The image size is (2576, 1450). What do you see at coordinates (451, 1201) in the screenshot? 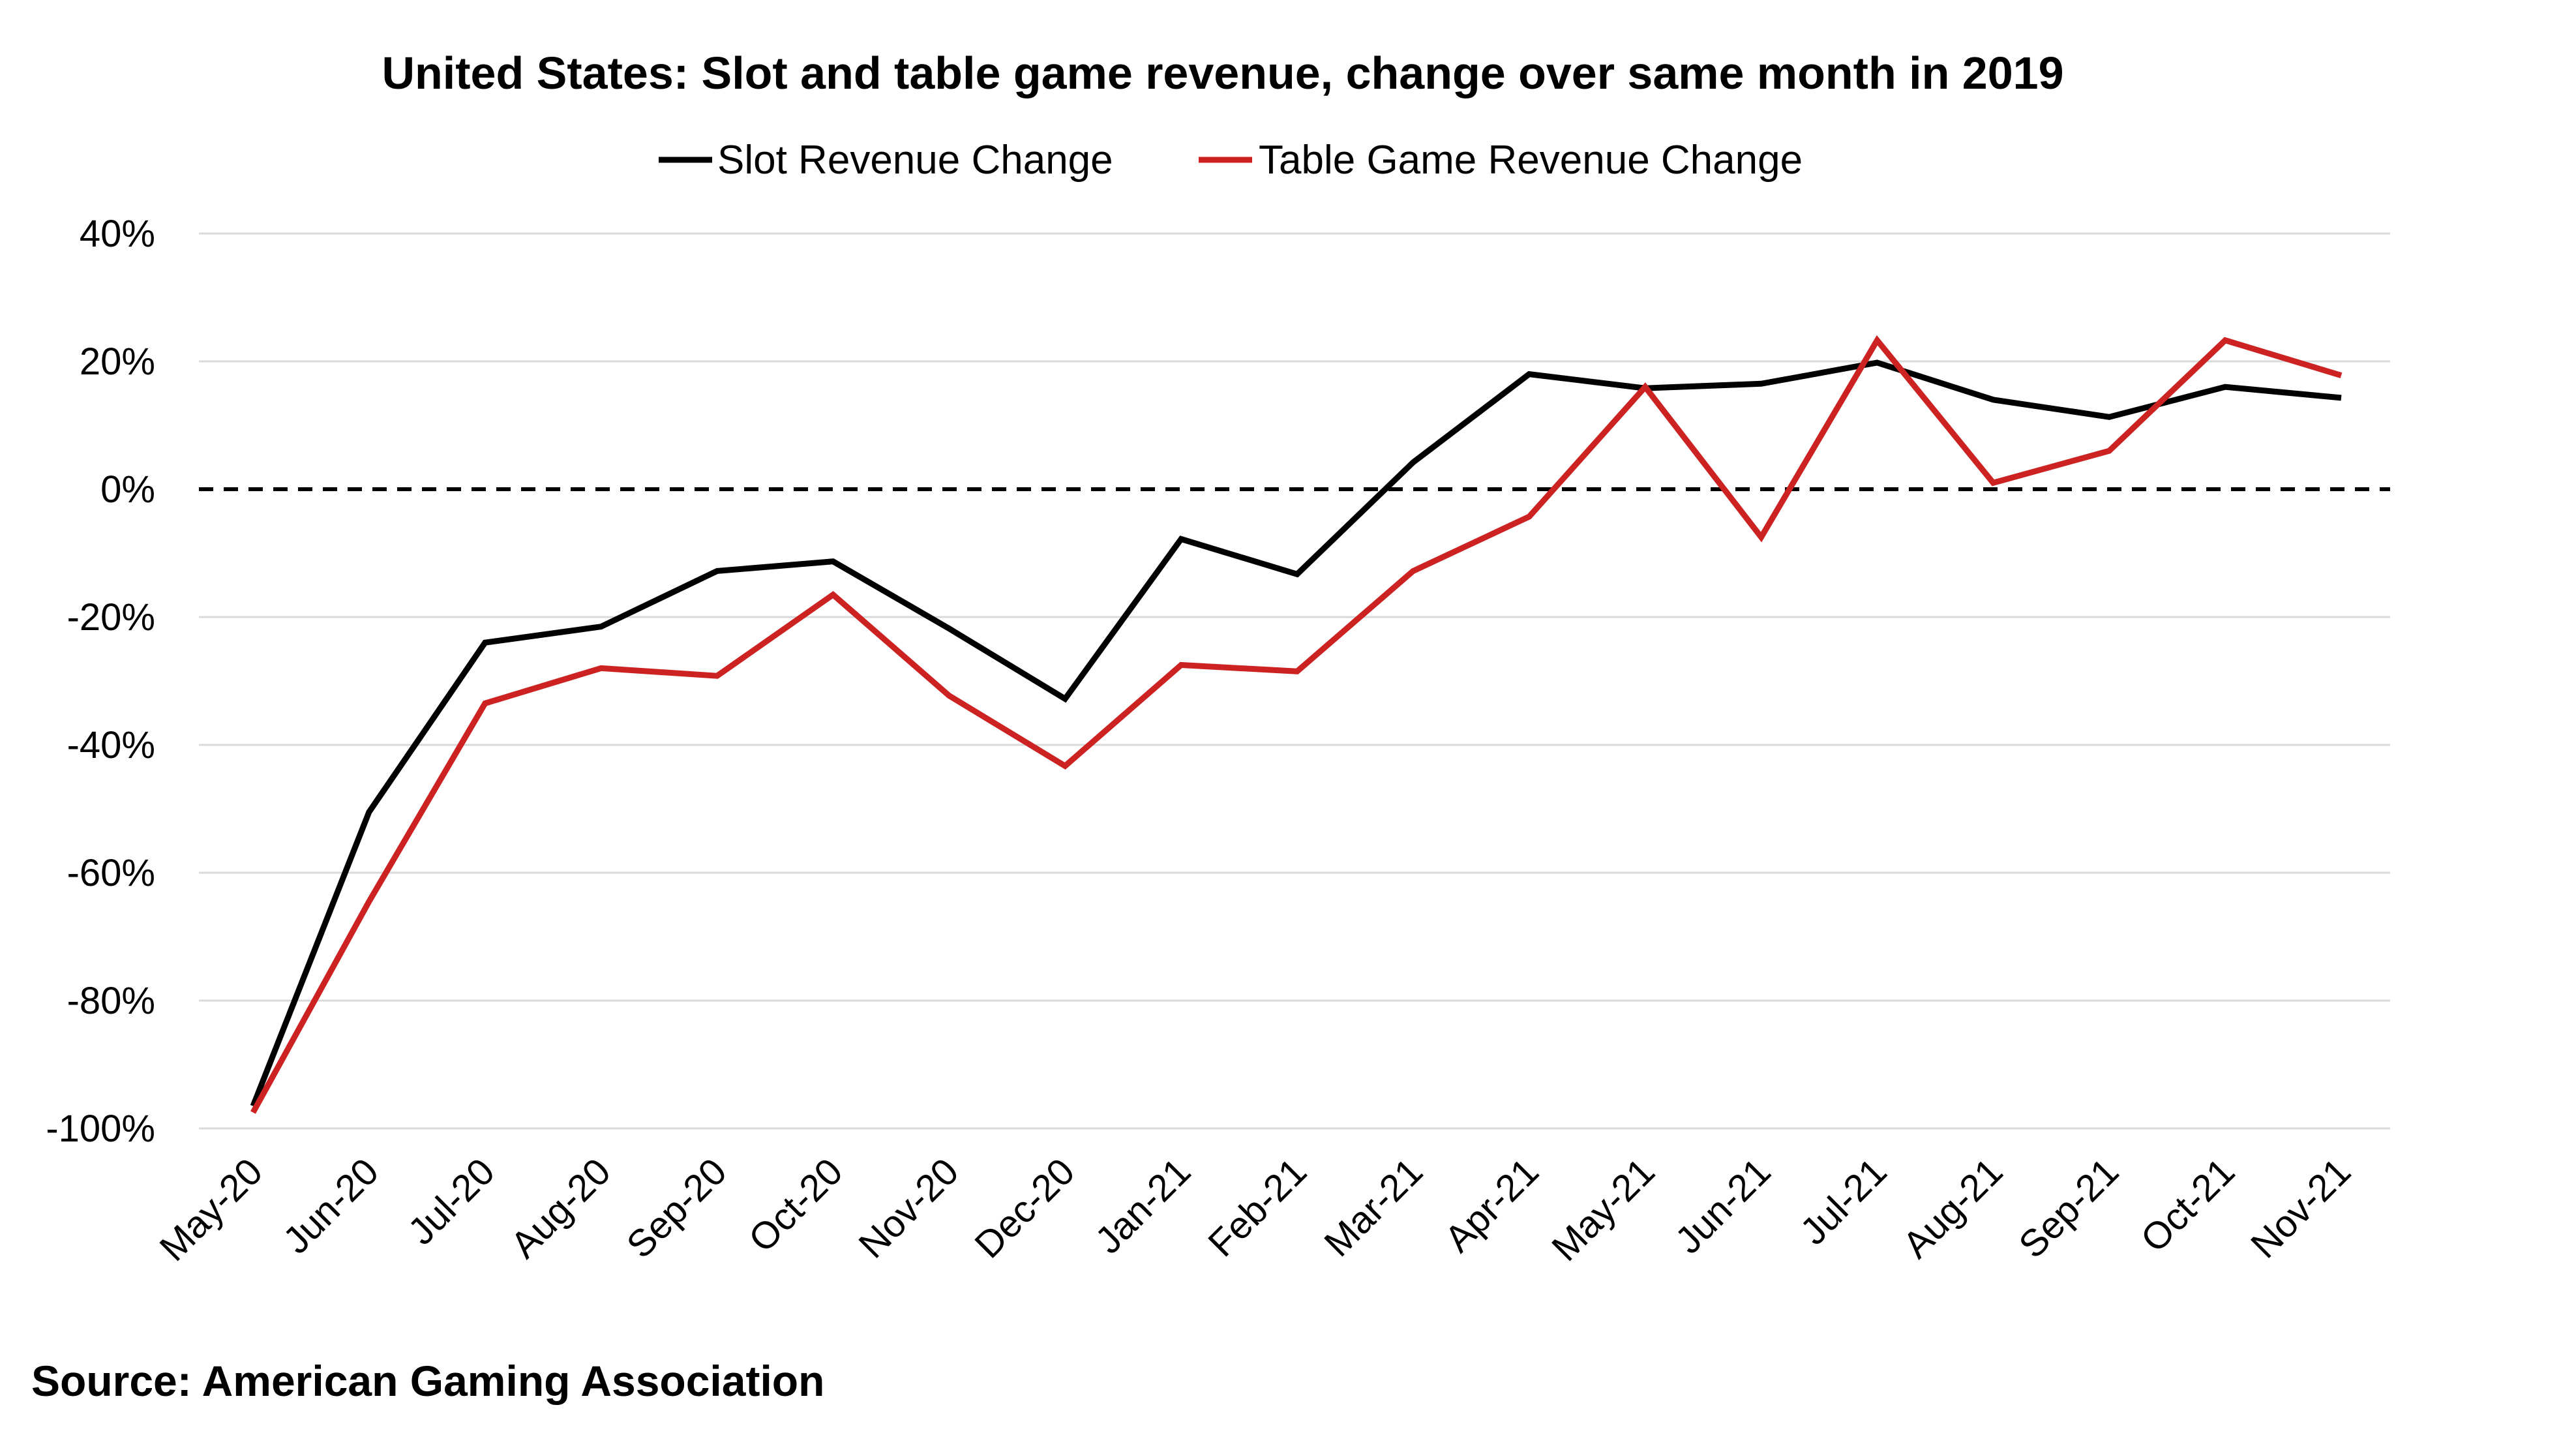
I see `x-tick-label: Jul-20` at bounding box center [451, 1201].